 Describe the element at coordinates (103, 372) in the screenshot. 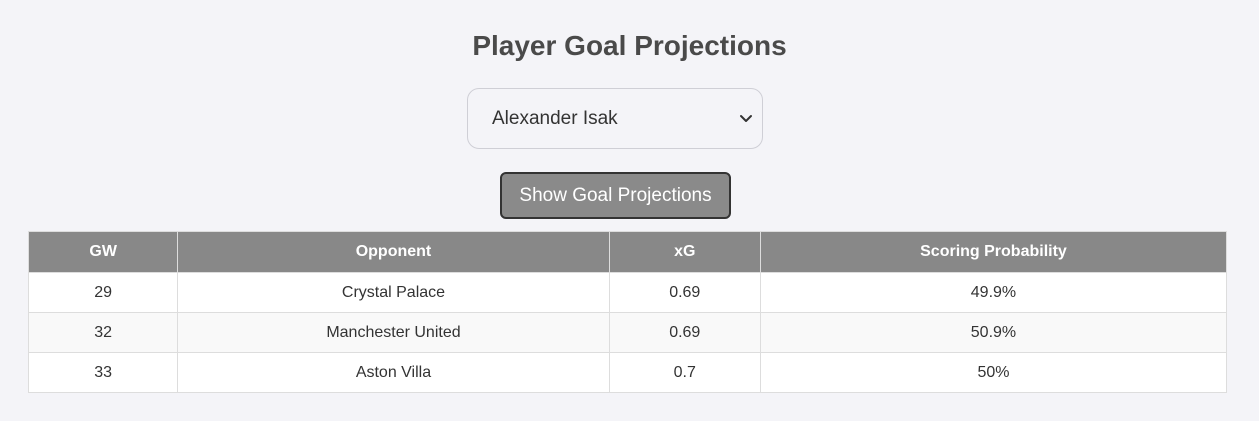

I see `cell-gw: 33` at that location.